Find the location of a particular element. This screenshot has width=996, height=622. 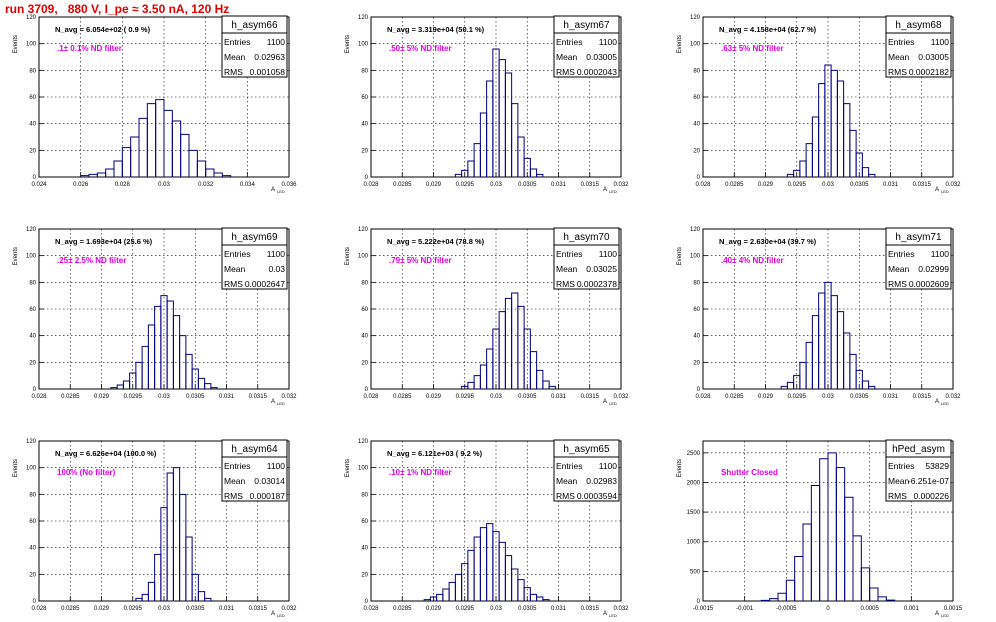

stats-title: h_asym64 is located at coordinates (254, 449).